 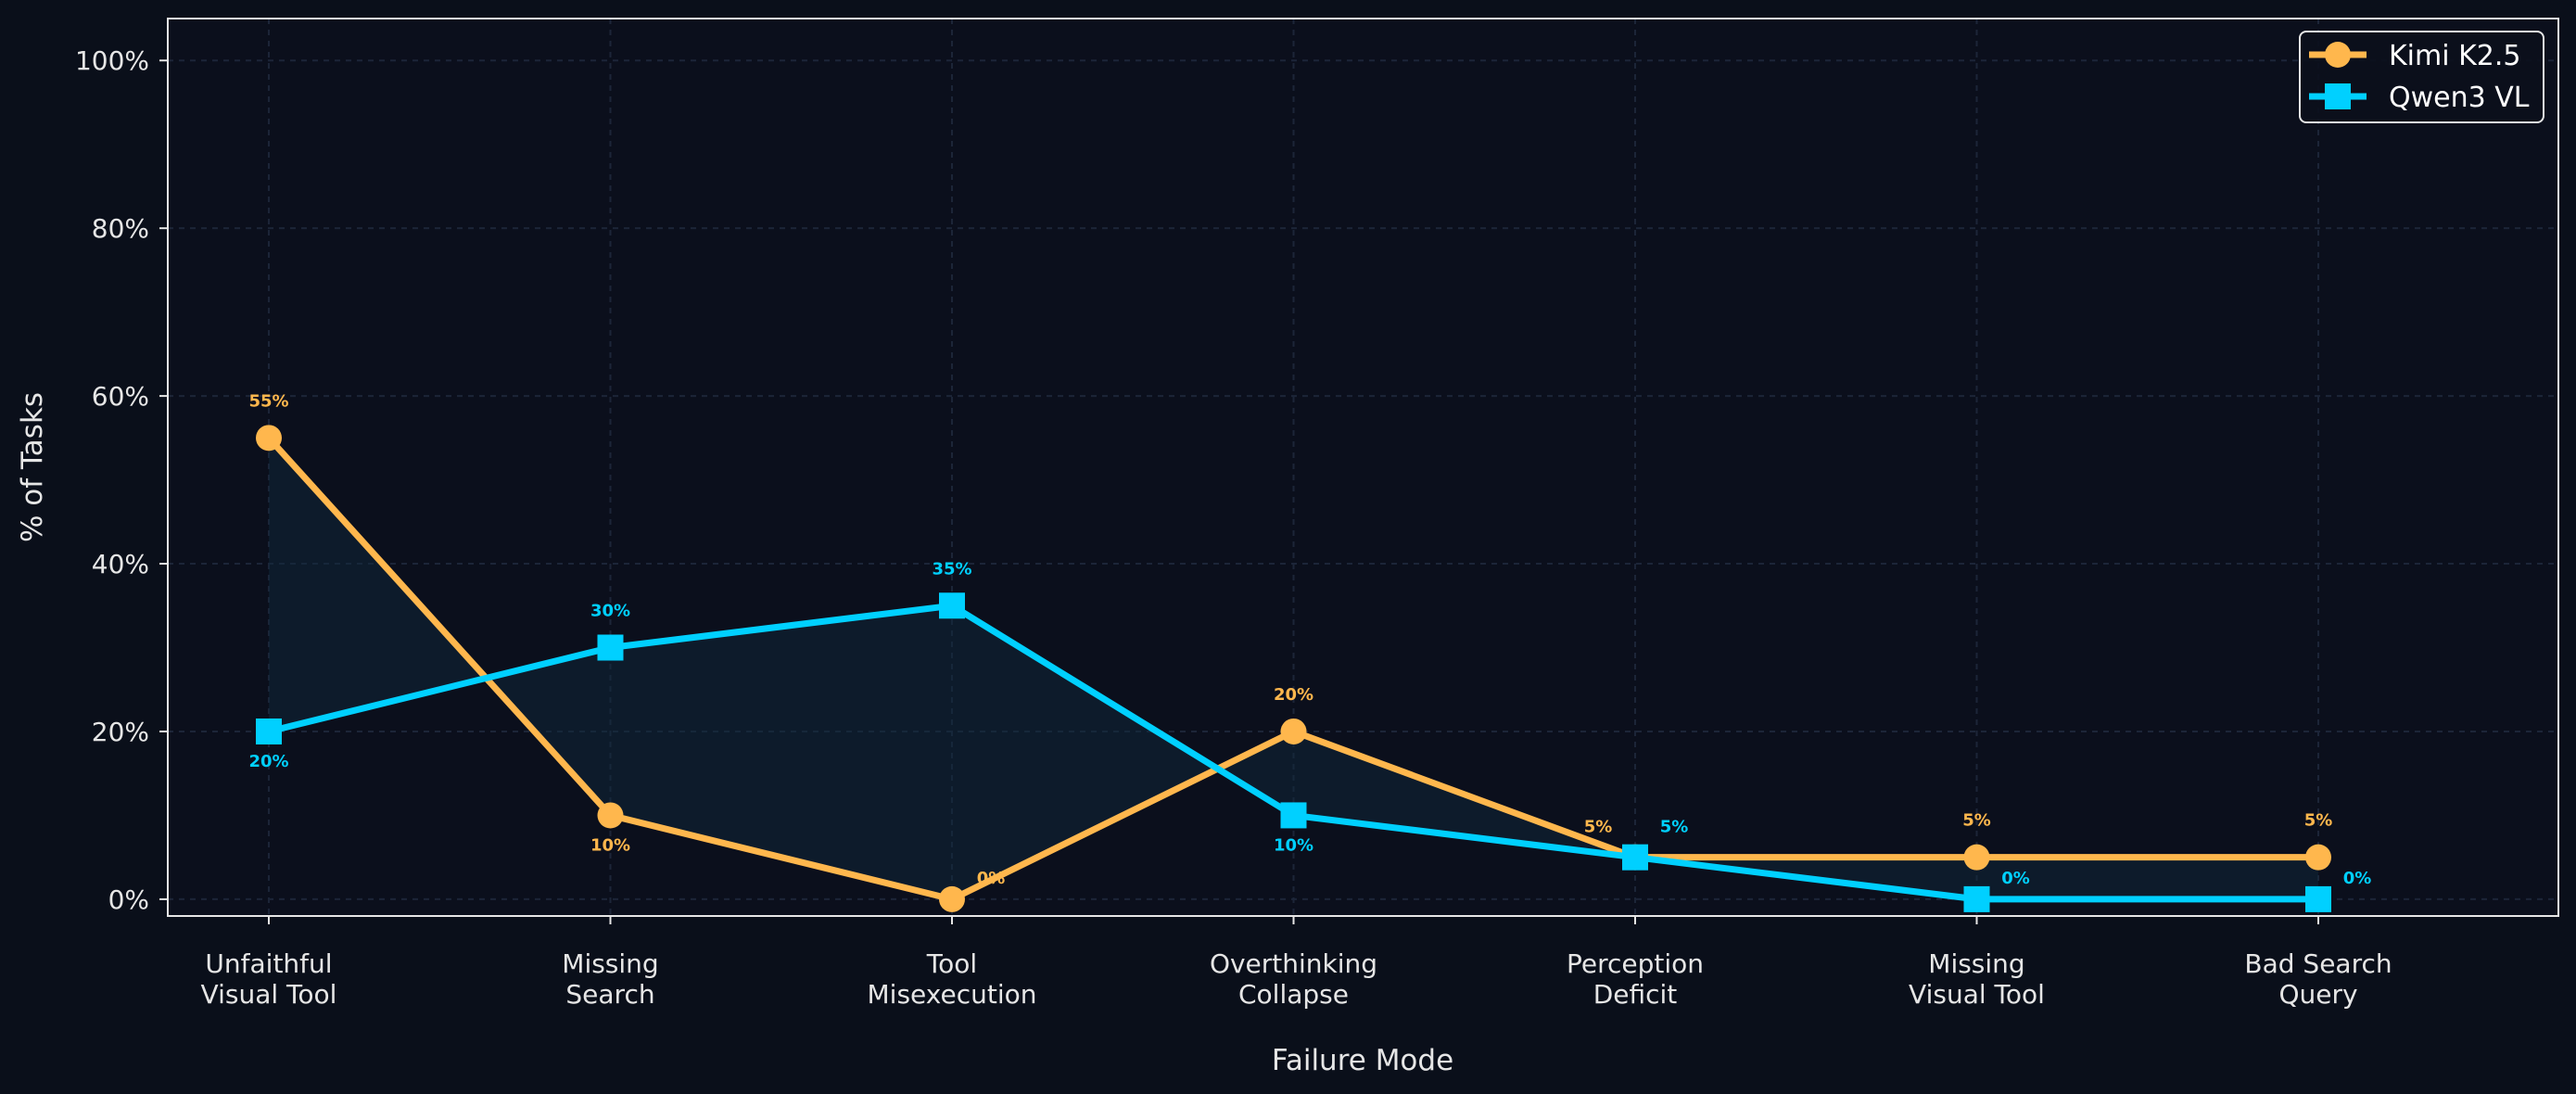 I want to click on data-label-kimi: 10%, so click(x=610, y=845).